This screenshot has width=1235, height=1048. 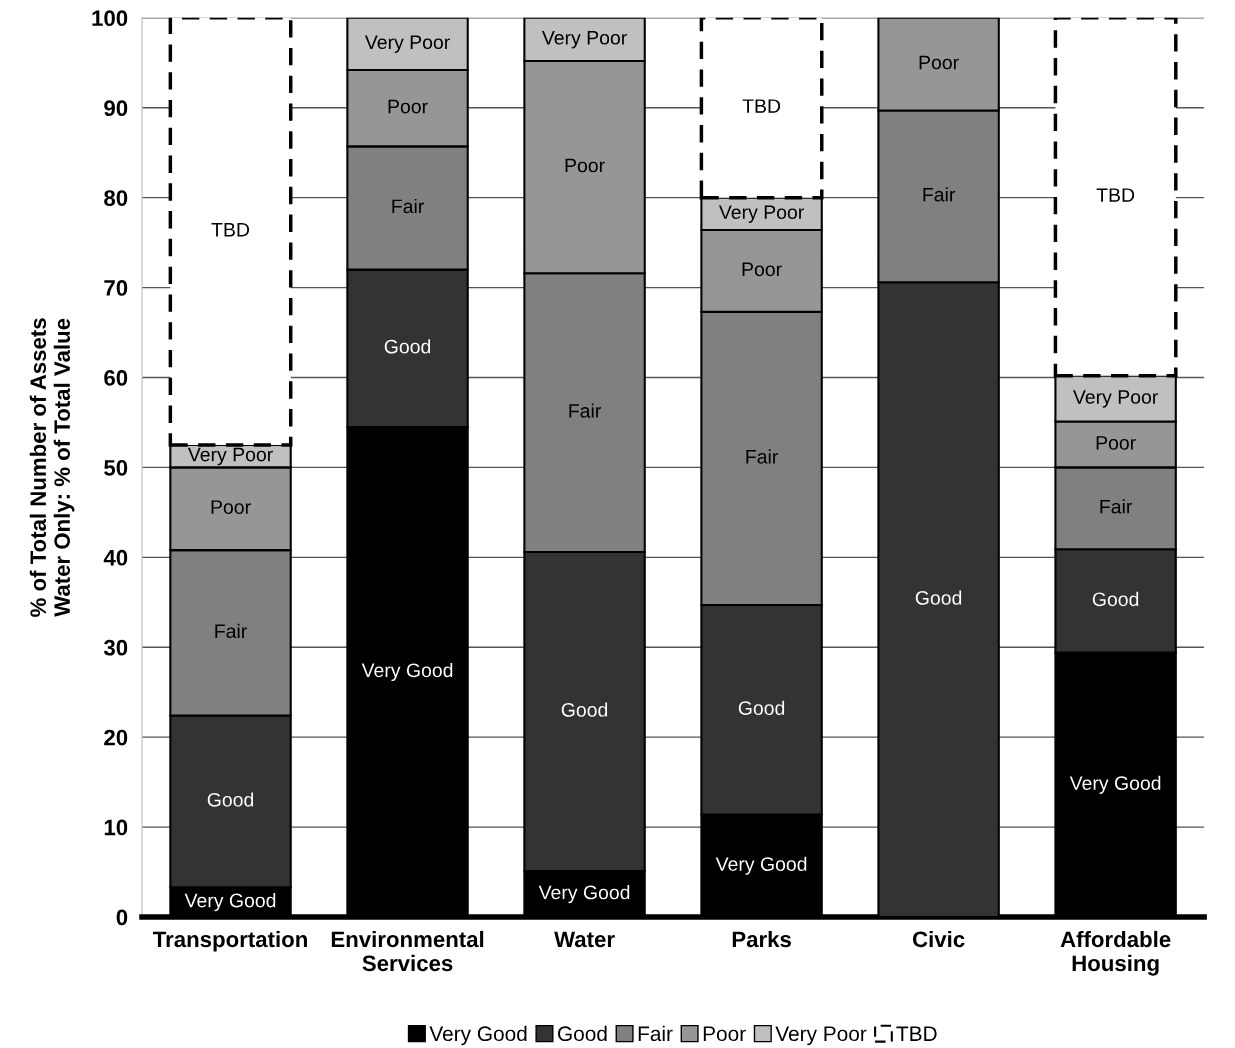 I want to click on x-tick-label: Environmental Services, so click(x=407, y=951).